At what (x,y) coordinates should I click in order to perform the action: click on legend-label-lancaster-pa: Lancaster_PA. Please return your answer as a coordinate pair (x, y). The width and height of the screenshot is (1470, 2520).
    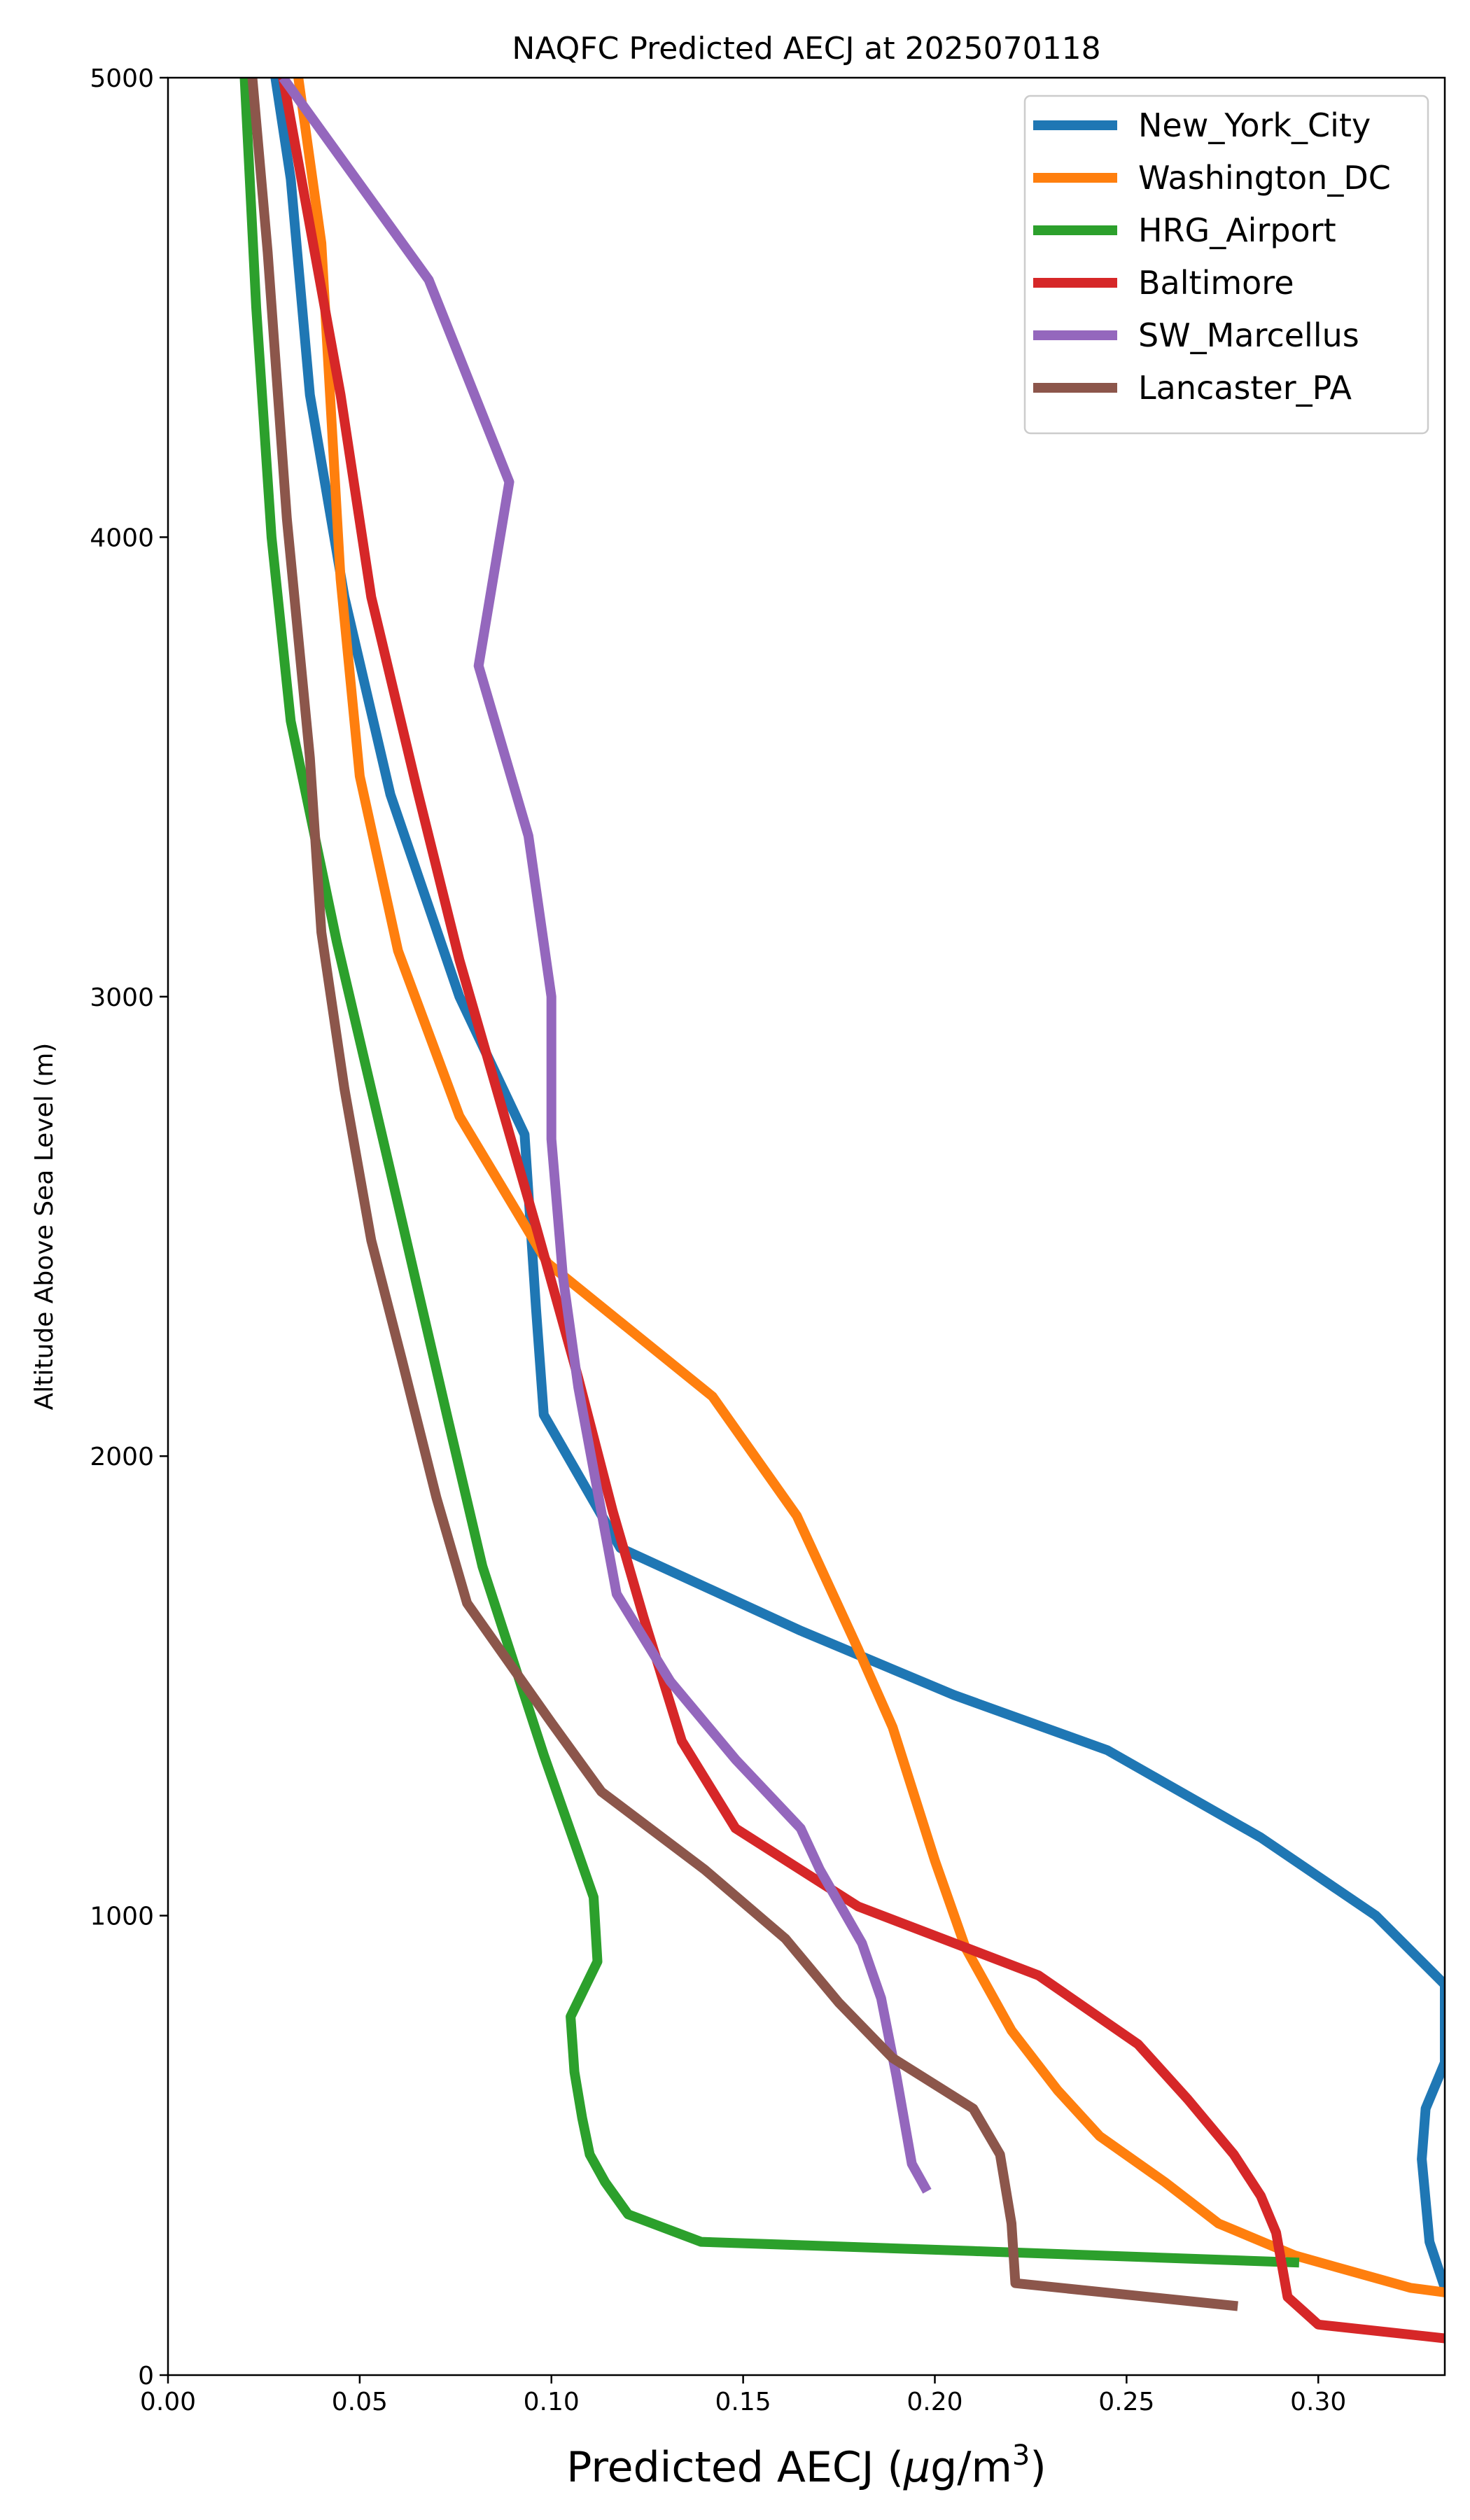
    Looking at the image, I should click on (1245, 388).